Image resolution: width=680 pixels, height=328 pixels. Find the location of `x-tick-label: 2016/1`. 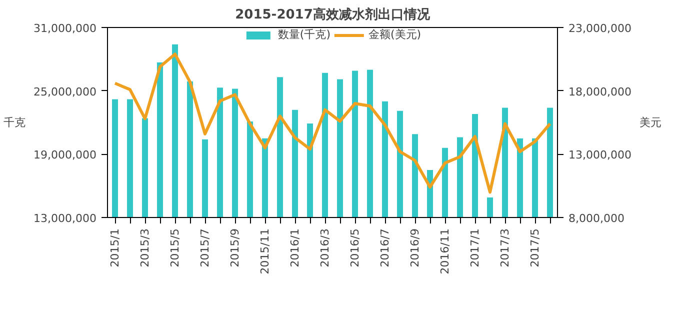

x-tick-label: 2016/1 is located at coordinates (295, 248).